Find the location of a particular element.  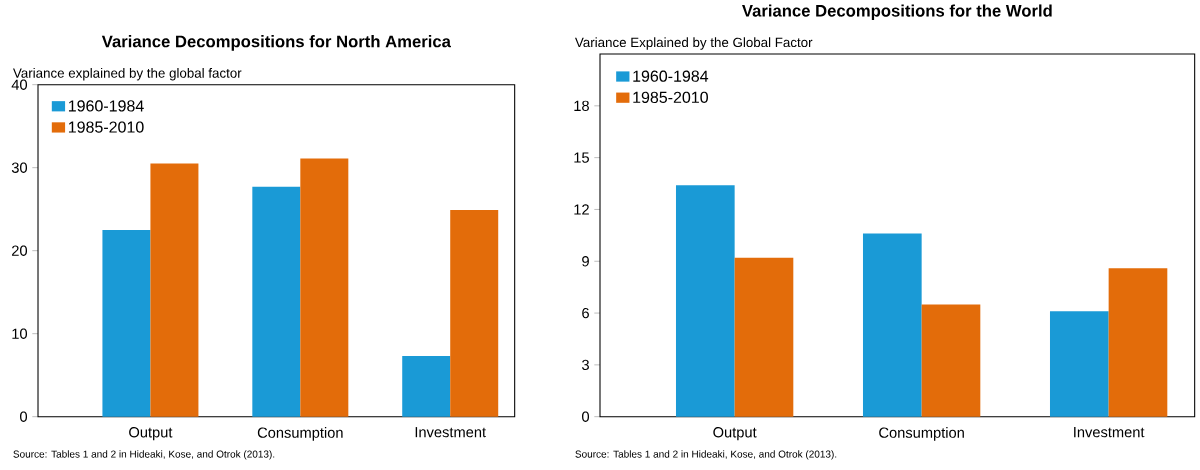

y-tick-label: 12 is located at coordinates (581, 209).